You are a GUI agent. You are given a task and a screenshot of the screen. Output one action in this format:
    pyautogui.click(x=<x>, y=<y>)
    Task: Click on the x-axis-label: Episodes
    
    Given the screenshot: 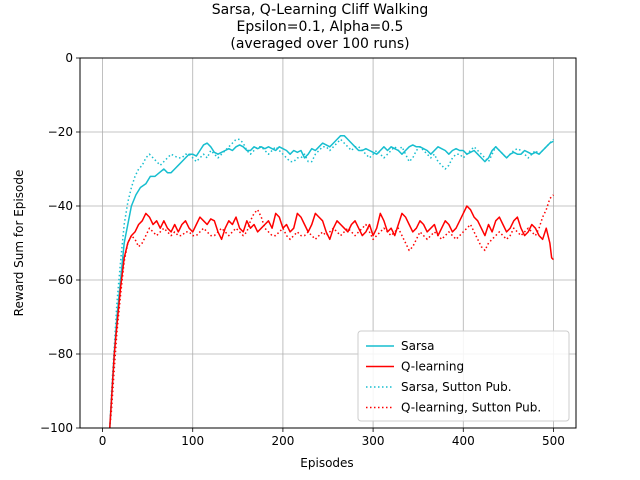 What is the action you would take?
    pyautogui.click(x=326, y=463)
    